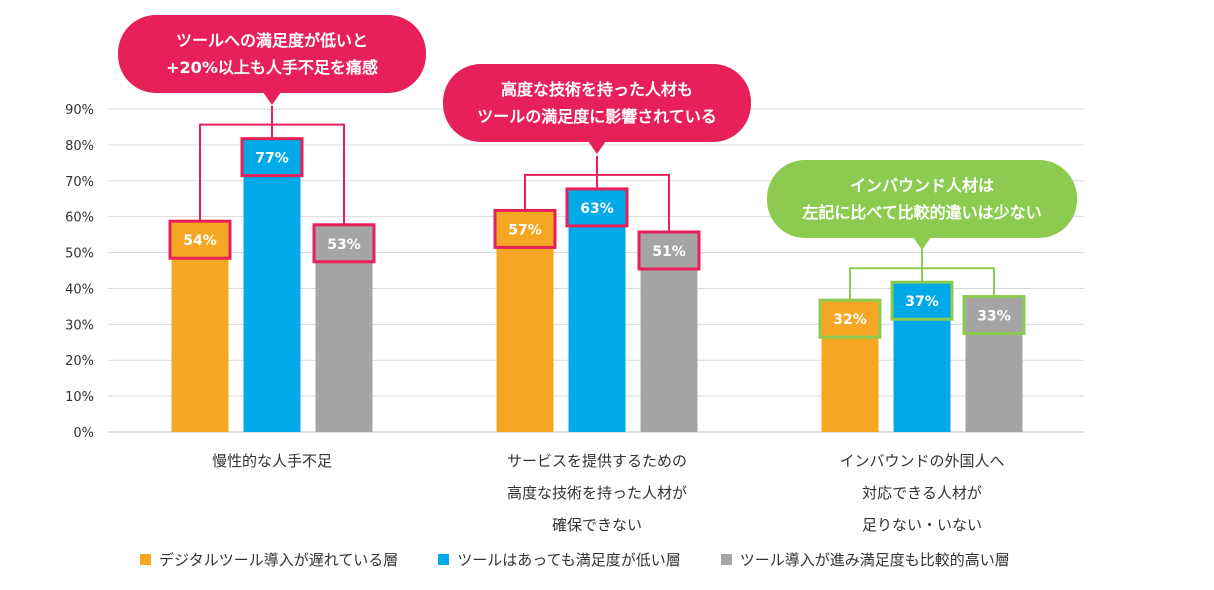 This screenshot has width=1214, height=590. I want to click on legend-item-digital-late: デジタルツール導入が遅れている層, so click(269, 559).